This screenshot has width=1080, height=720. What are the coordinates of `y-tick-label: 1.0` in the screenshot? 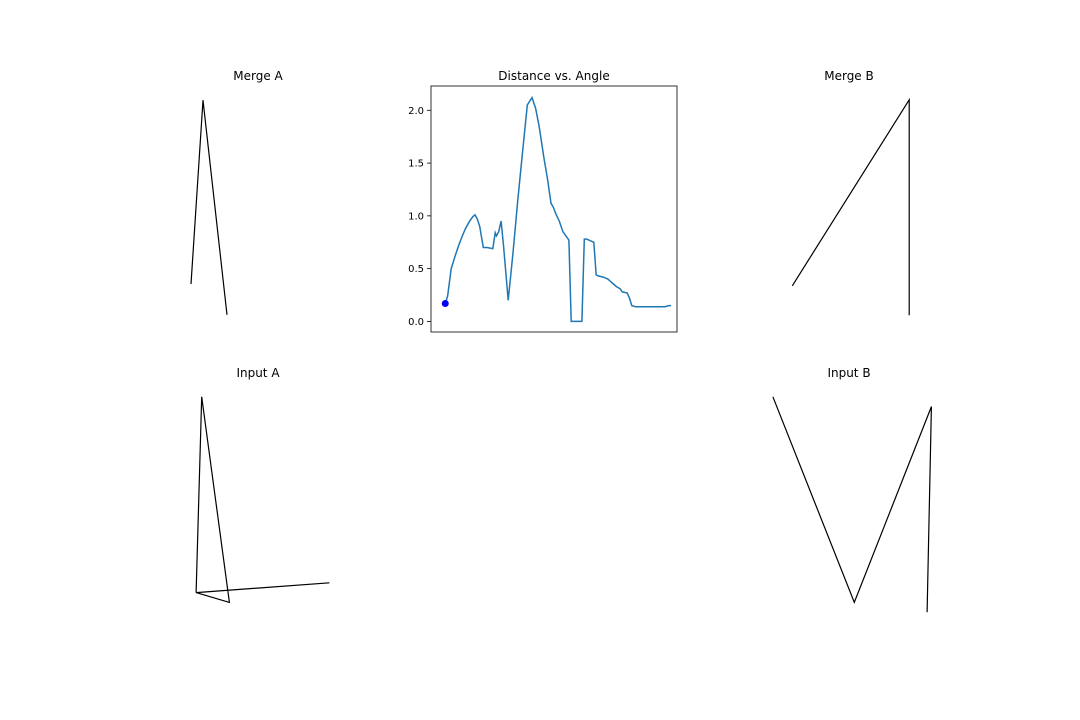 It's located at (416, 216).